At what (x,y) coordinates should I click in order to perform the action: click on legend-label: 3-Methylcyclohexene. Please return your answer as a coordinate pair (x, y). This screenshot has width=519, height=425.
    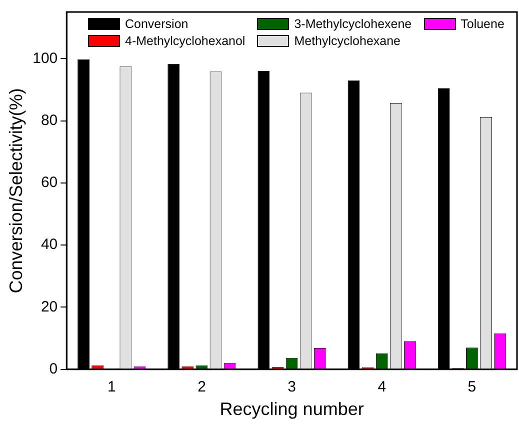
    Looking at the image, I should click on (353, 24).